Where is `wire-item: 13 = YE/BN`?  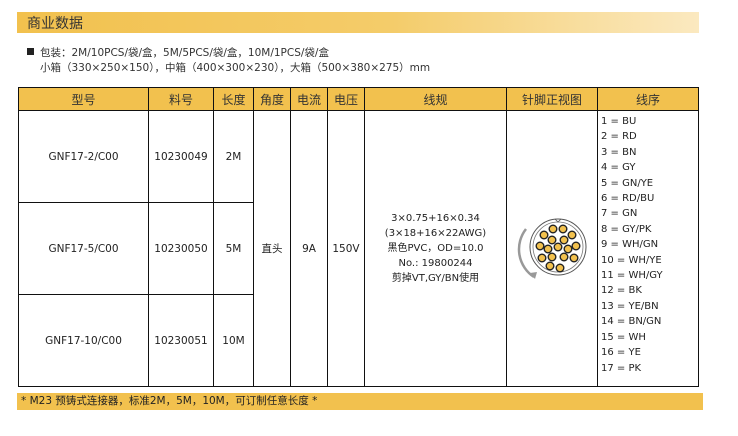 wire-item: 13 = YE/BN is located at coordinates (630, 306).